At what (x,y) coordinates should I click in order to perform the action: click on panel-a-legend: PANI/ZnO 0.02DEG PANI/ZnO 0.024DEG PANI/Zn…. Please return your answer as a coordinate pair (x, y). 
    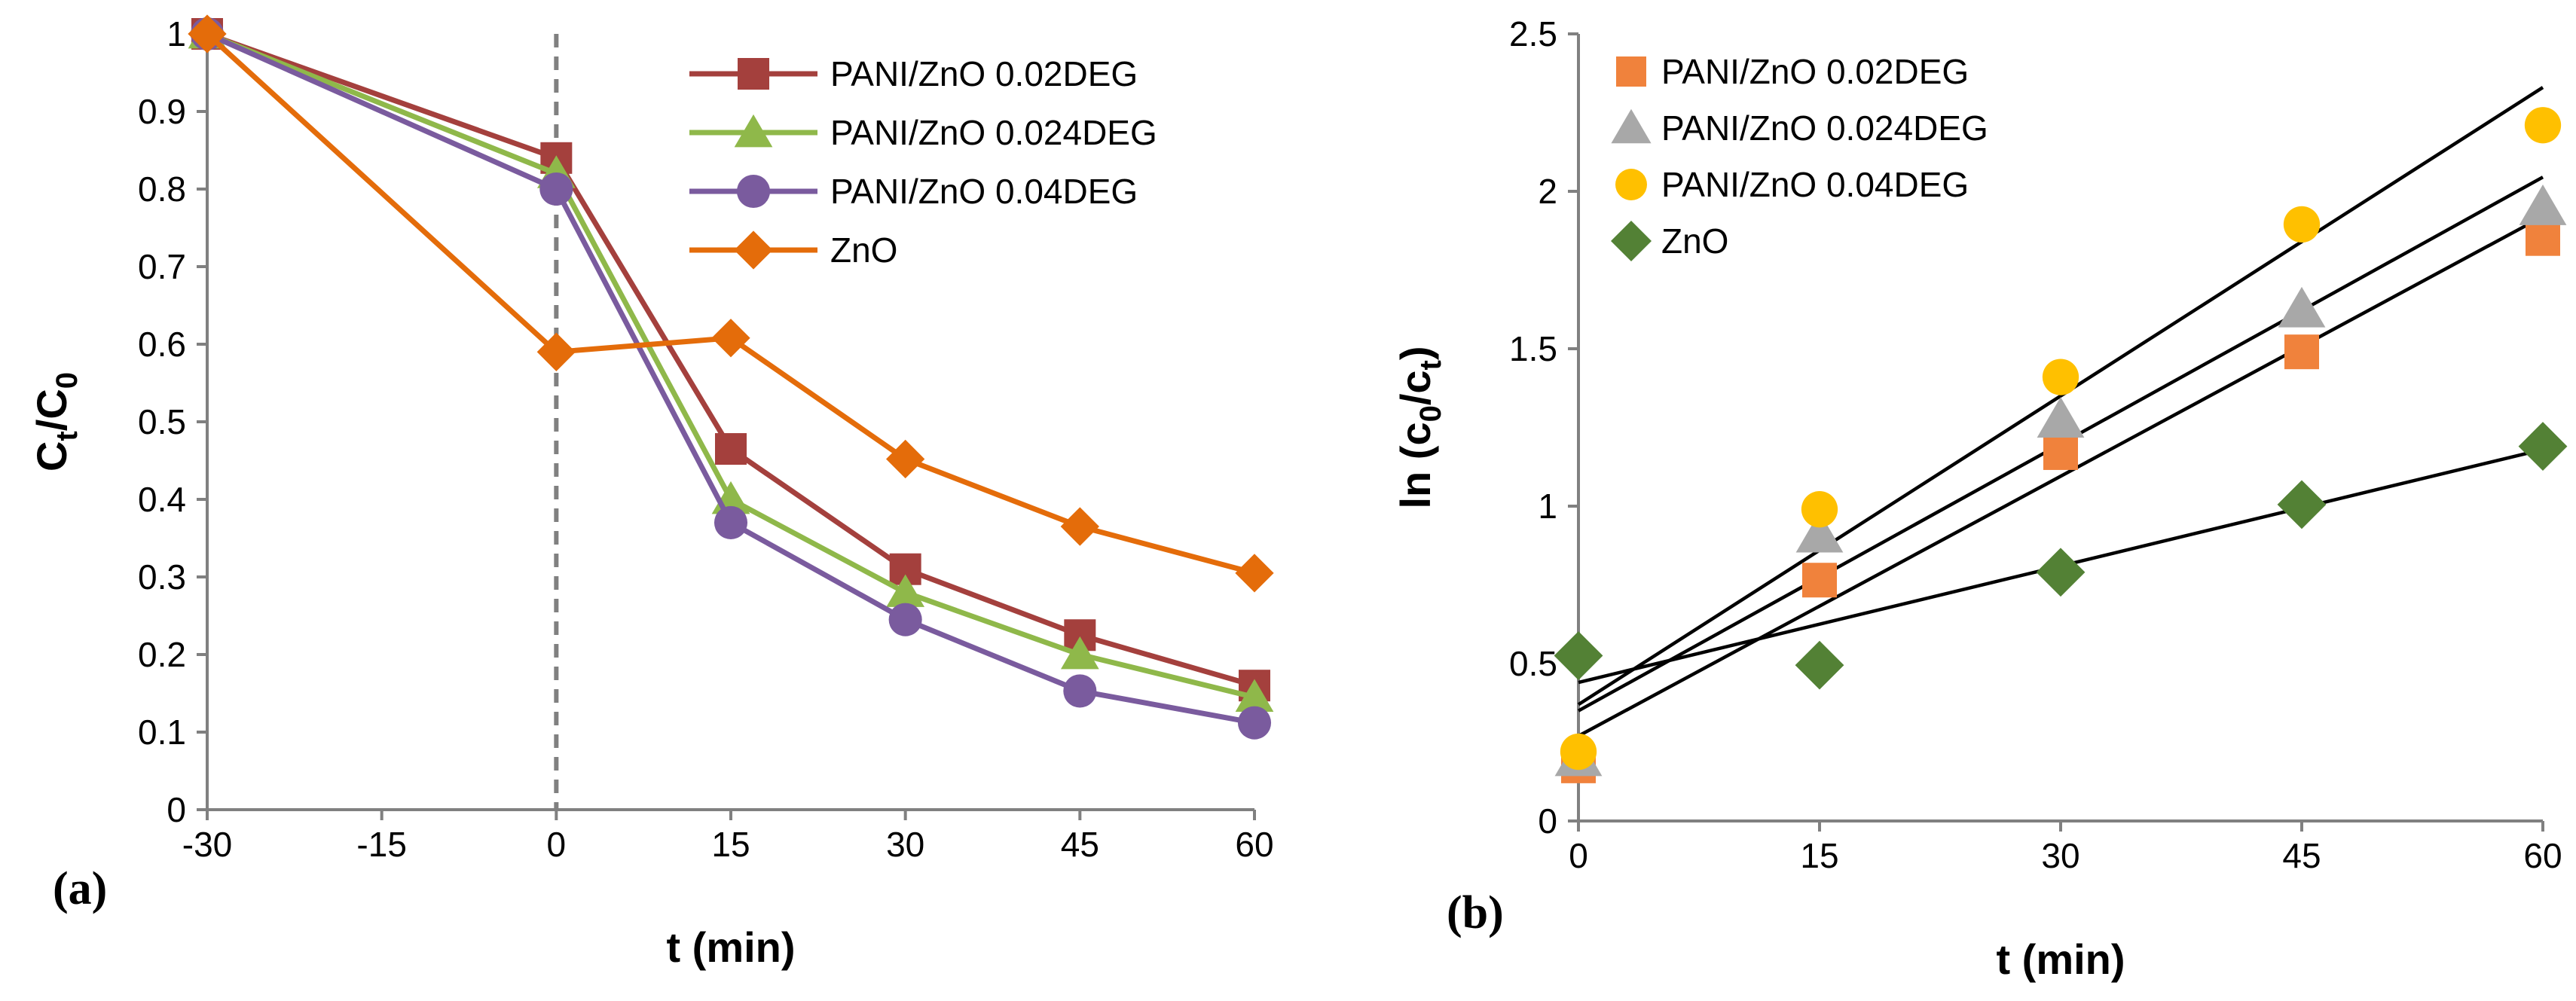
    Looking at the image, I should click on (923, 162).